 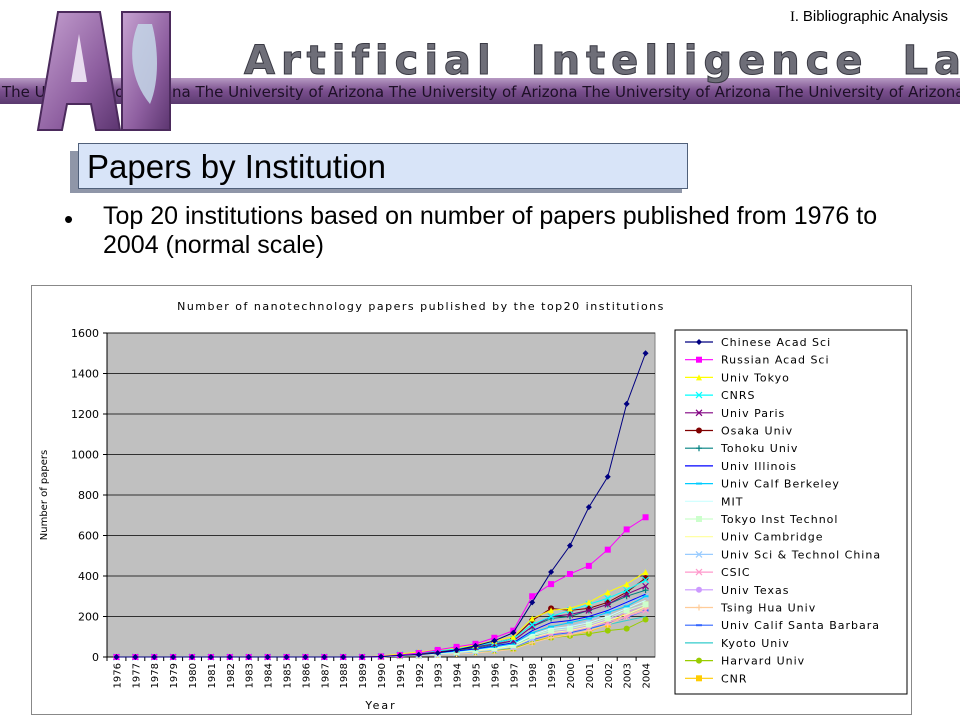 I want to click on x-tick-label: 1981, so click(x=212, y=675).